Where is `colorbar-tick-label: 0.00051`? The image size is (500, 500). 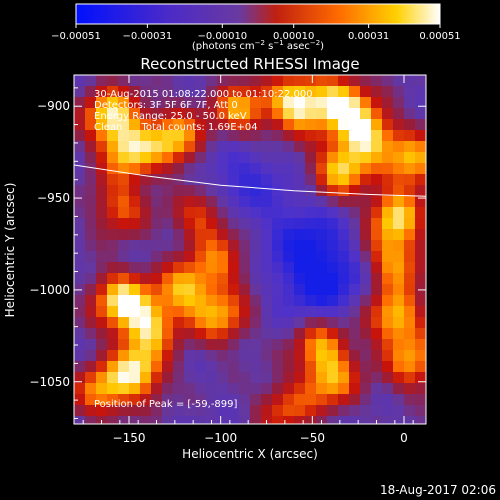 colorbar-tick-label: 0.00051 is located at coordinates (439, 36).